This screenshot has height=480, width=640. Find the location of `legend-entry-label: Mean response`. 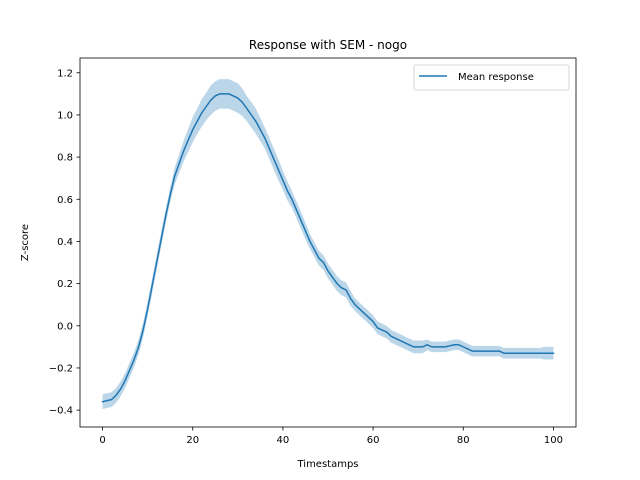

legend-entry-label: Mean response is located at coordinates (496, 77).